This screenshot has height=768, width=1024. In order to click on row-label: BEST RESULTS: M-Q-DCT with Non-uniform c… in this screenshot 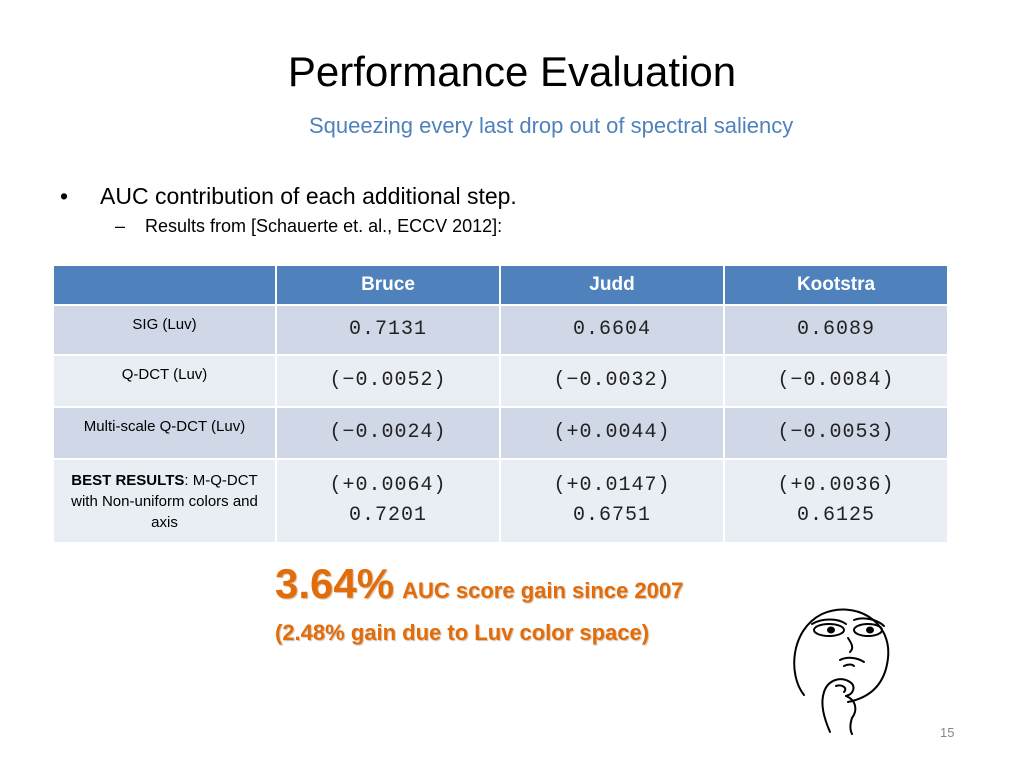, I will do `click(164, 501)`.